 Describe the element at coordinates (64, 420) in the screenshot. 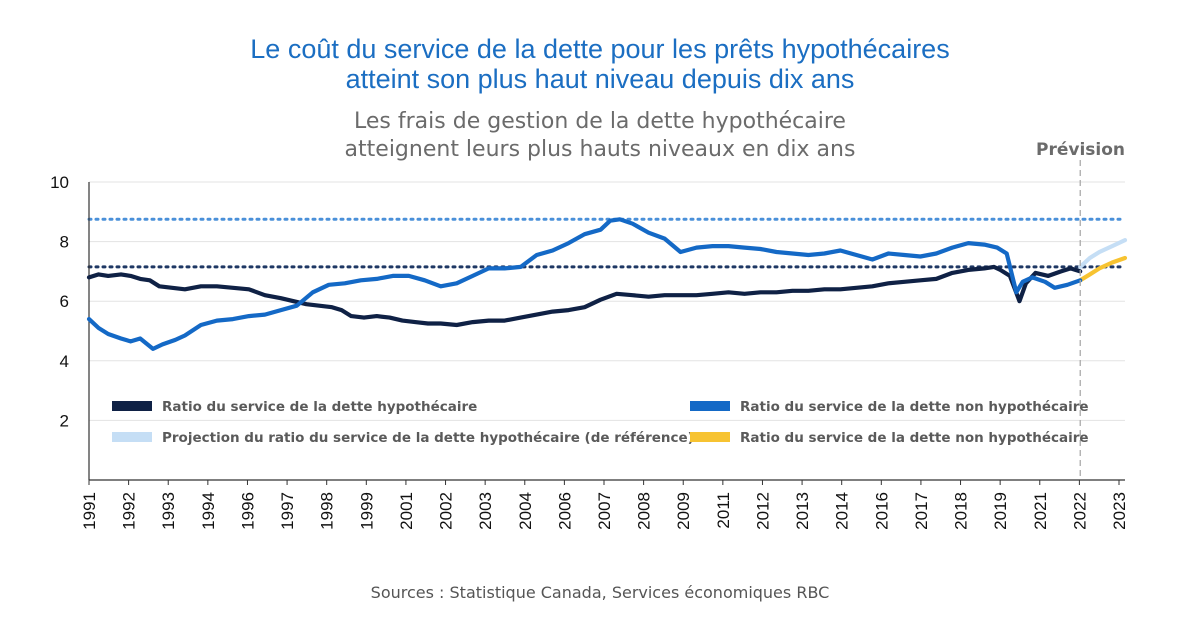

I see `y-tick-label: 2` at that location.